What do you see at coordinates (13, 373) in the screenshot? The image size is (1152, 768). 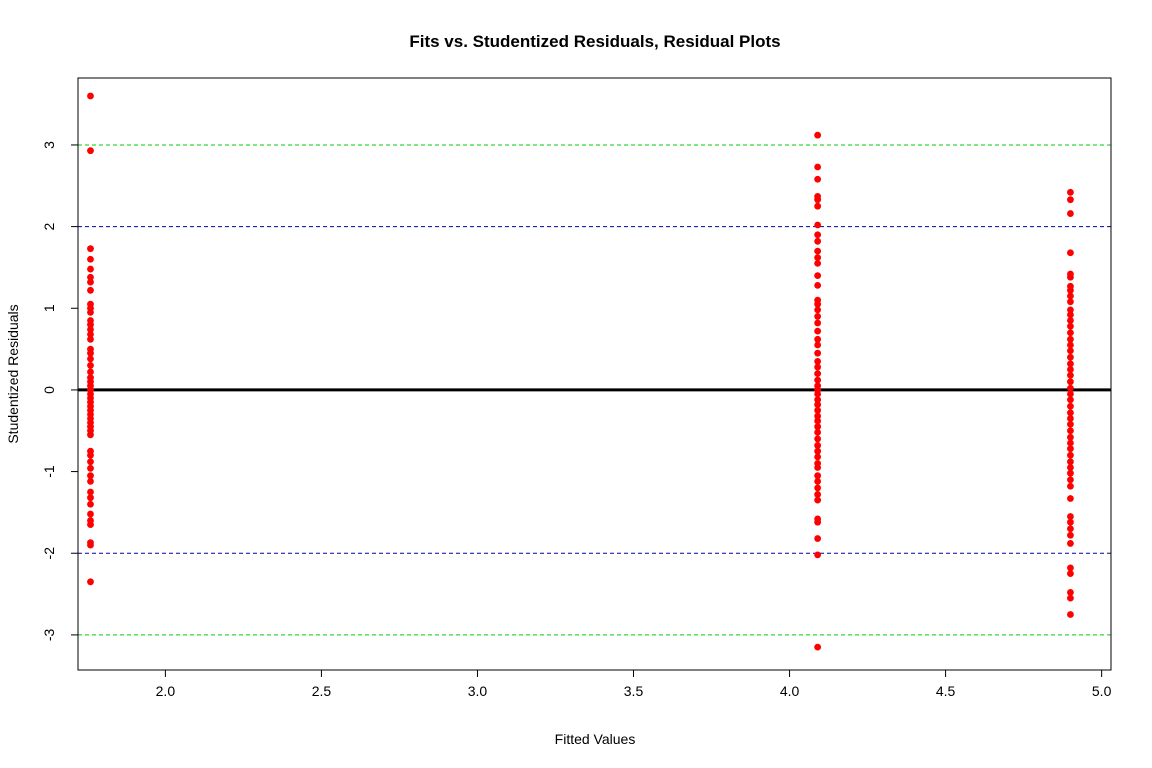 I see `y-axis-label: Studentized Residuals` at bounding box center [13, 373].